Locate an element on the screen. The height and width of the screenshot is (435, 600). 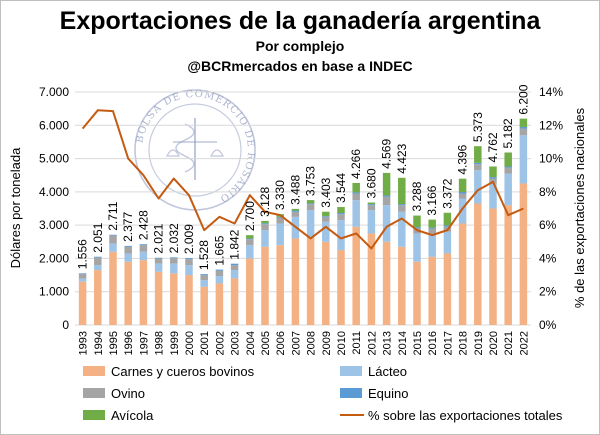
x-tick-label: 1996 is located at coordinates (129, 343).